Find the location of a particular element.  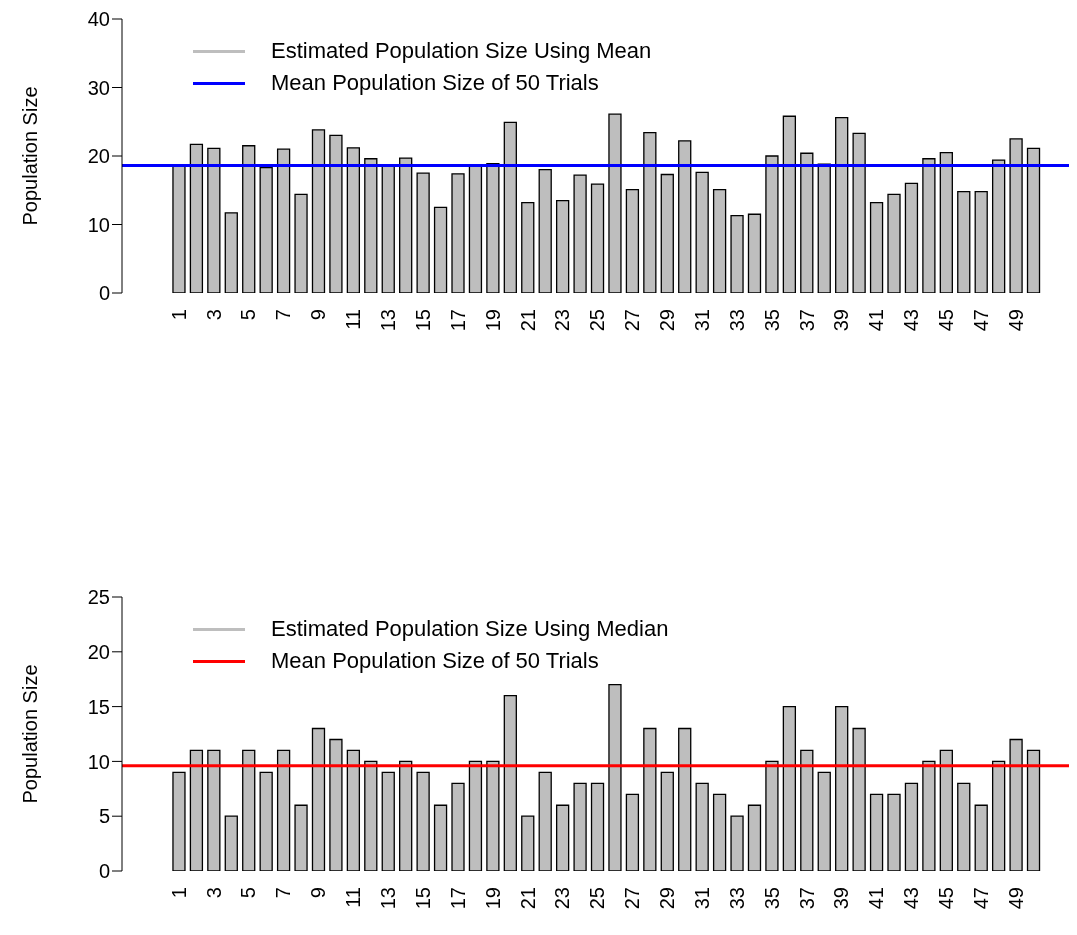

x-tick-label: 37 is located at coordinates (806, 320).